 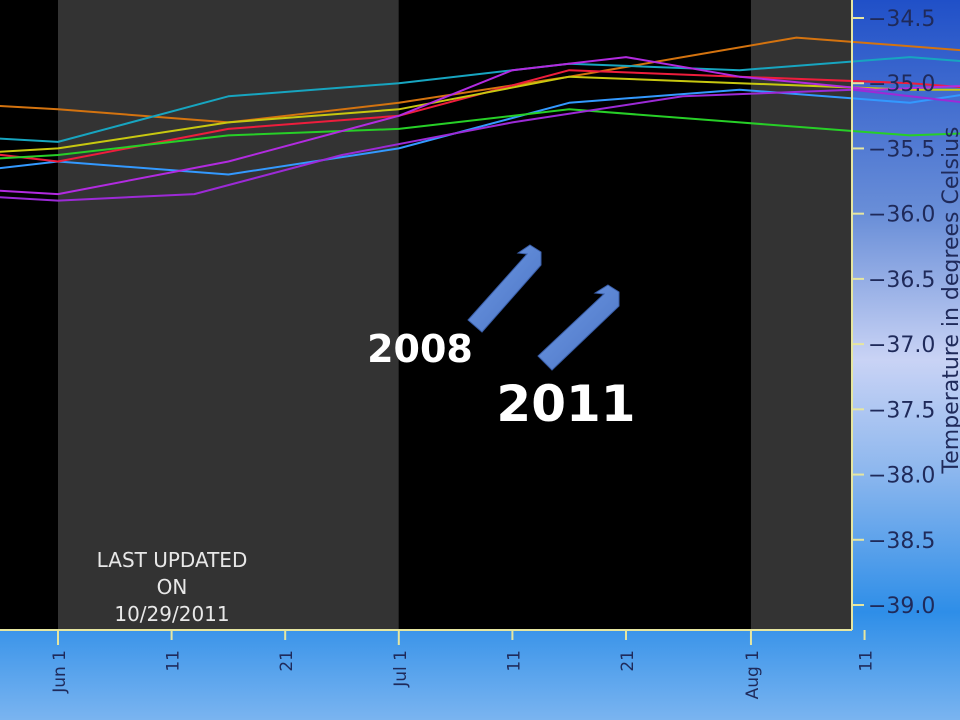 I want to click on last-updated-line-1: LAST UPDATED, so click(x=172, y=560).